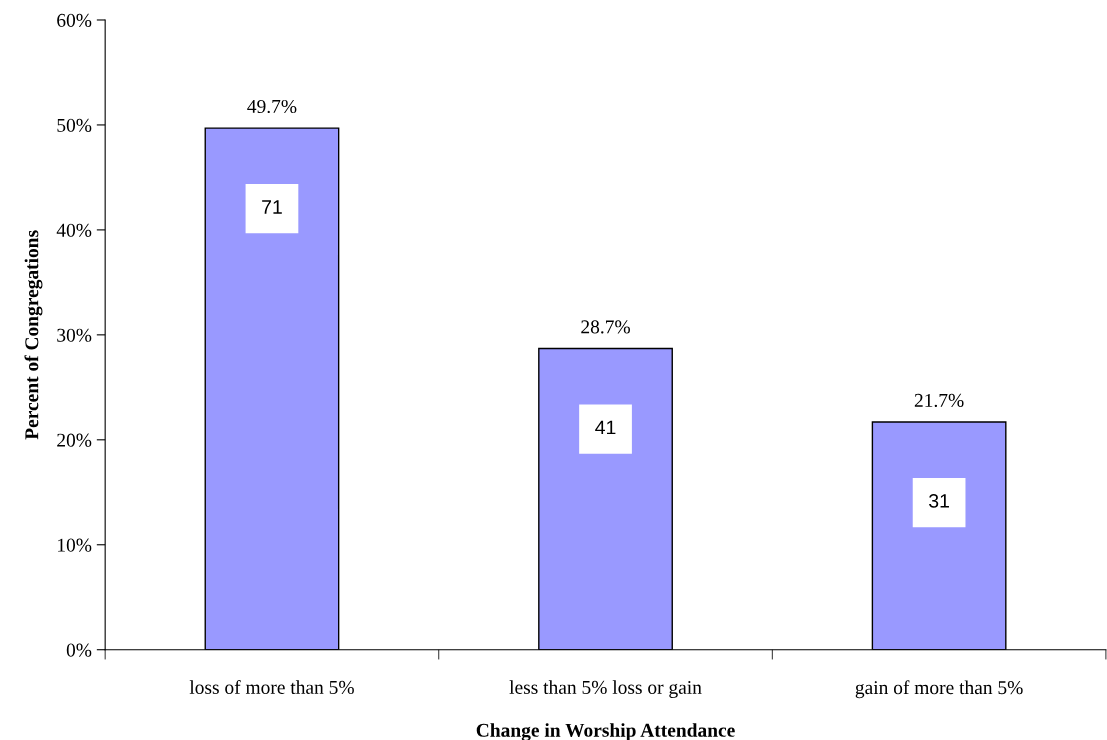 The image size is (1107, 740). Describe the element at coordinates (605, 731) in the screenshot. I see `x-axis-title: Change in Worship Attendance` at that location.